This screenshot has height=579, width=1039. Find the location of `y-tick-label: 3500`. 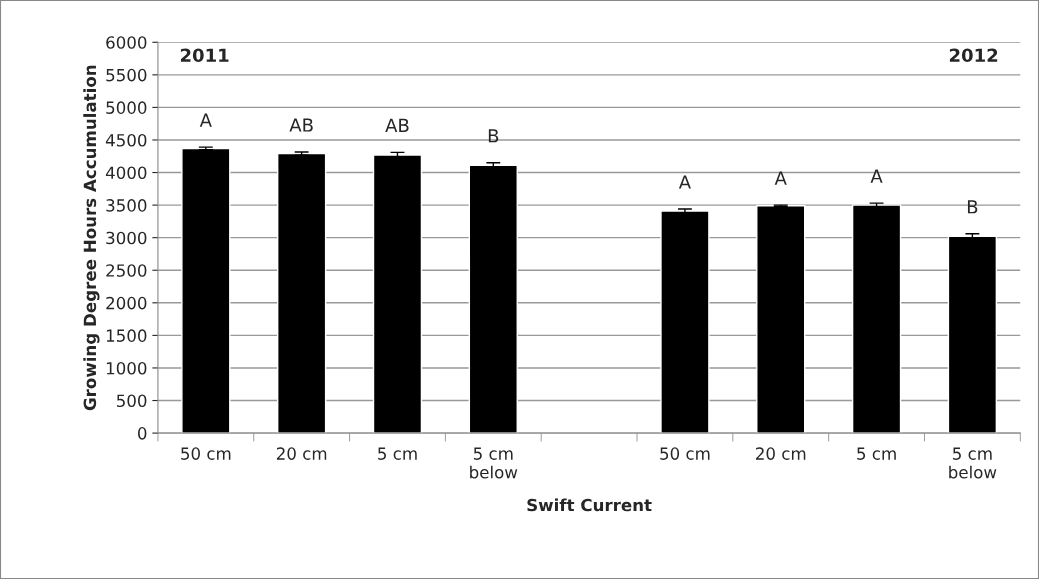

y-tick-label: 3500 is located at coordinates (126, 205).